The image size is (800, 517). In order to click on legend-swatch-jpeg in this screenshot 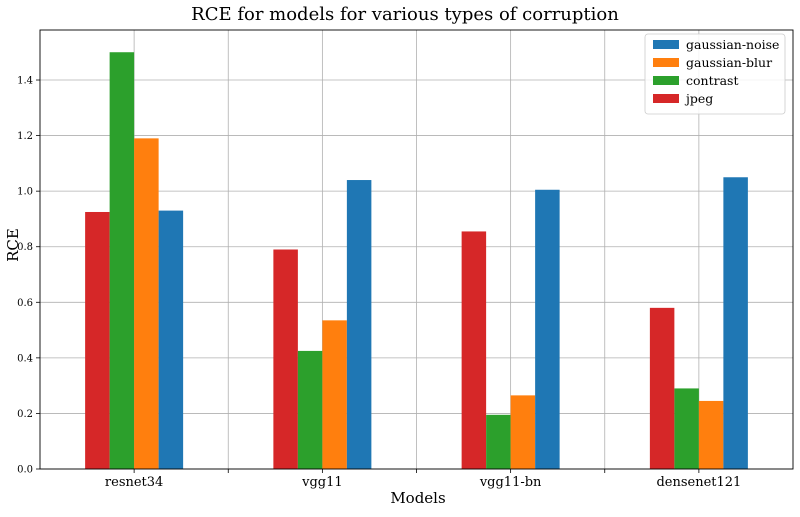, I will do `click(666, 98)`.